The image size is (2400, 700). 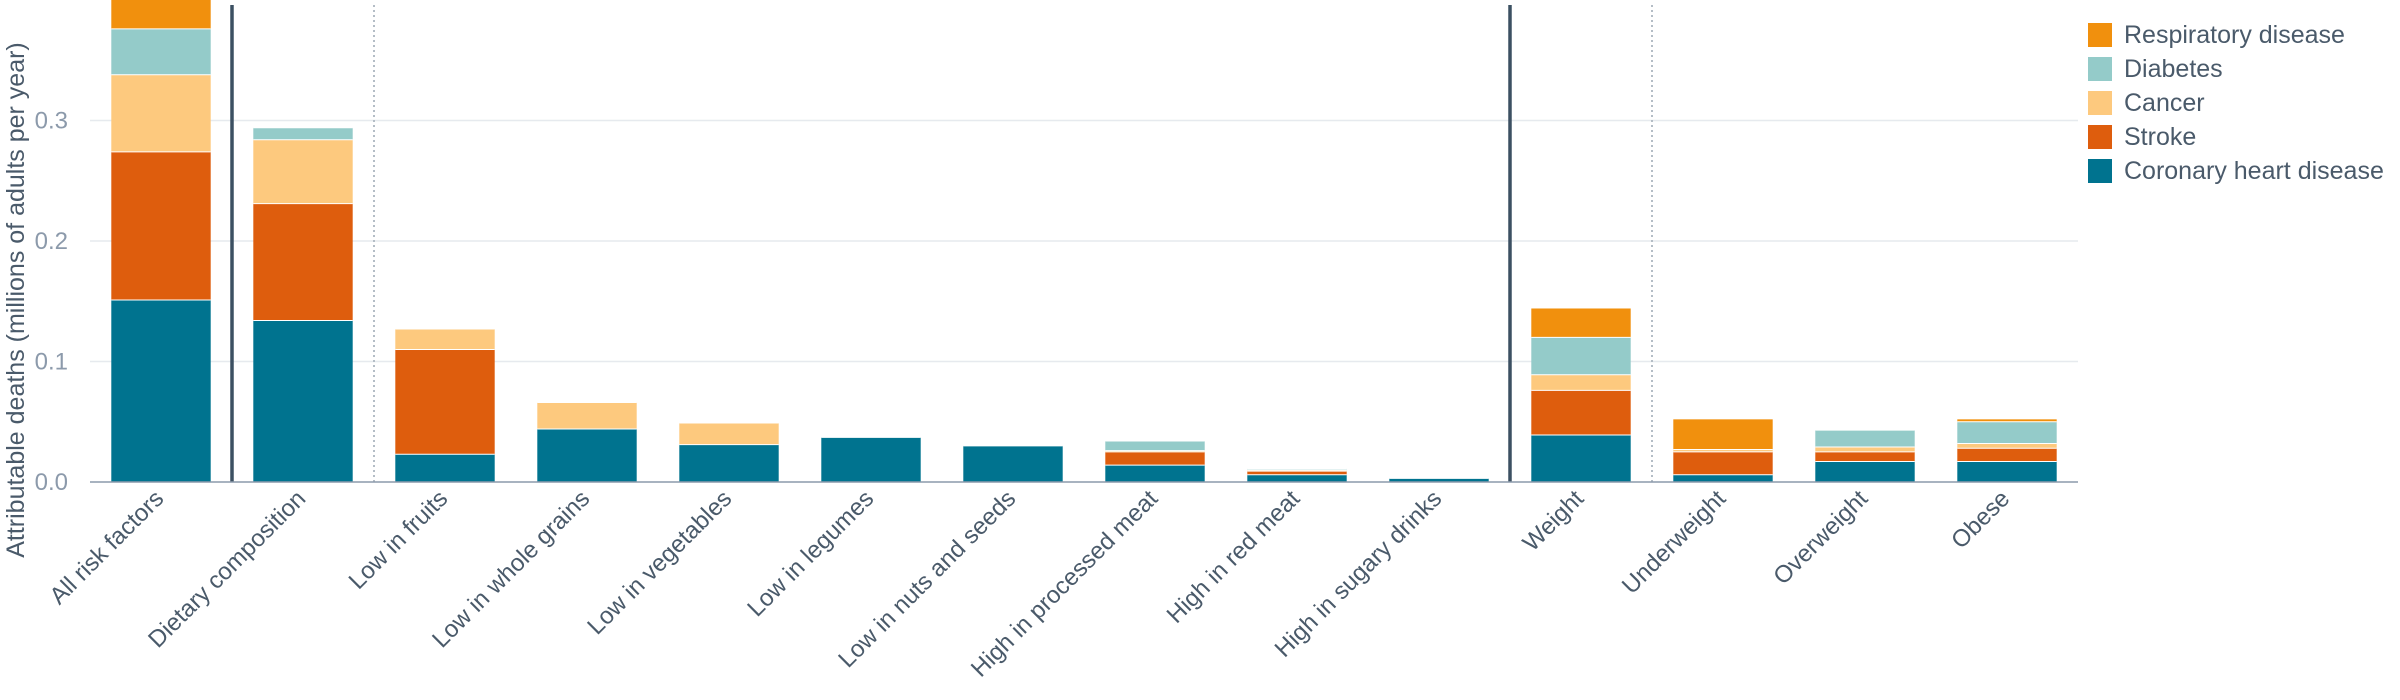 What do you see at coordinates (51, 121) in the screenshot?
I see `y-tick-label: 0.3` at bounding box center [51, 121].